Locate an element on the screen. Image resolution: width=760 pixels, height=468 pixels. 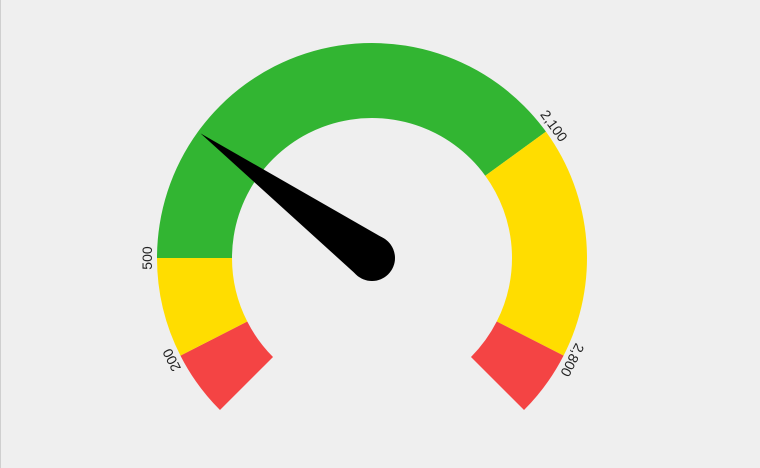
gauge-tick-label-2: 500 is located at coordinates (147, 258).